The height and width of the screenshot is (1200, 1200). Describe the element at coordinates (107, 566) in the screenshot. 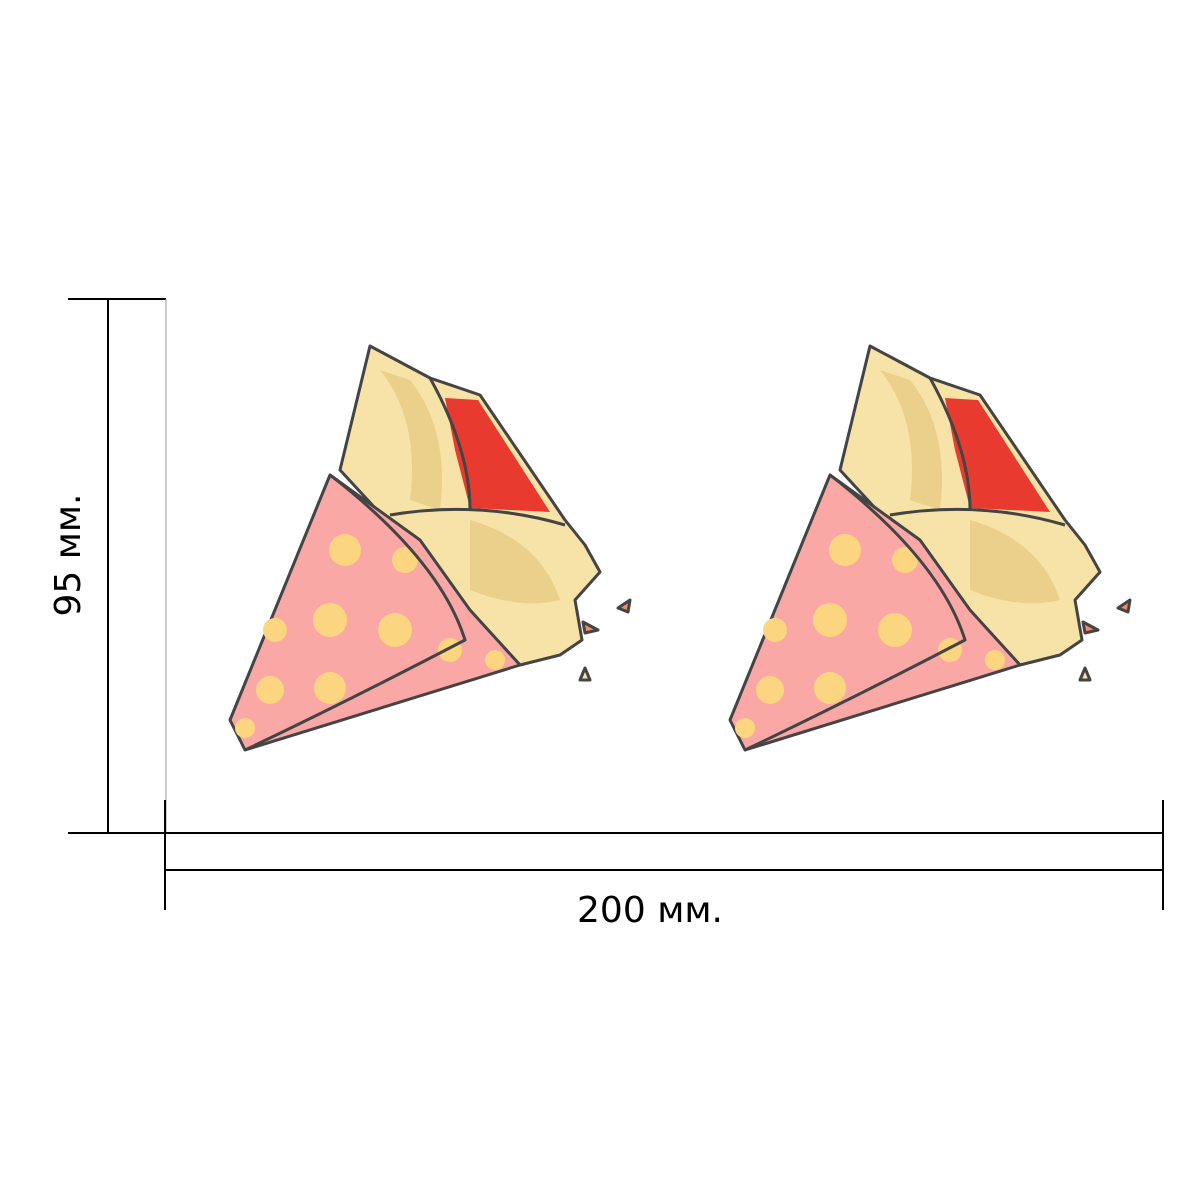

I see `height-dimension: 95 мм.` at that location.